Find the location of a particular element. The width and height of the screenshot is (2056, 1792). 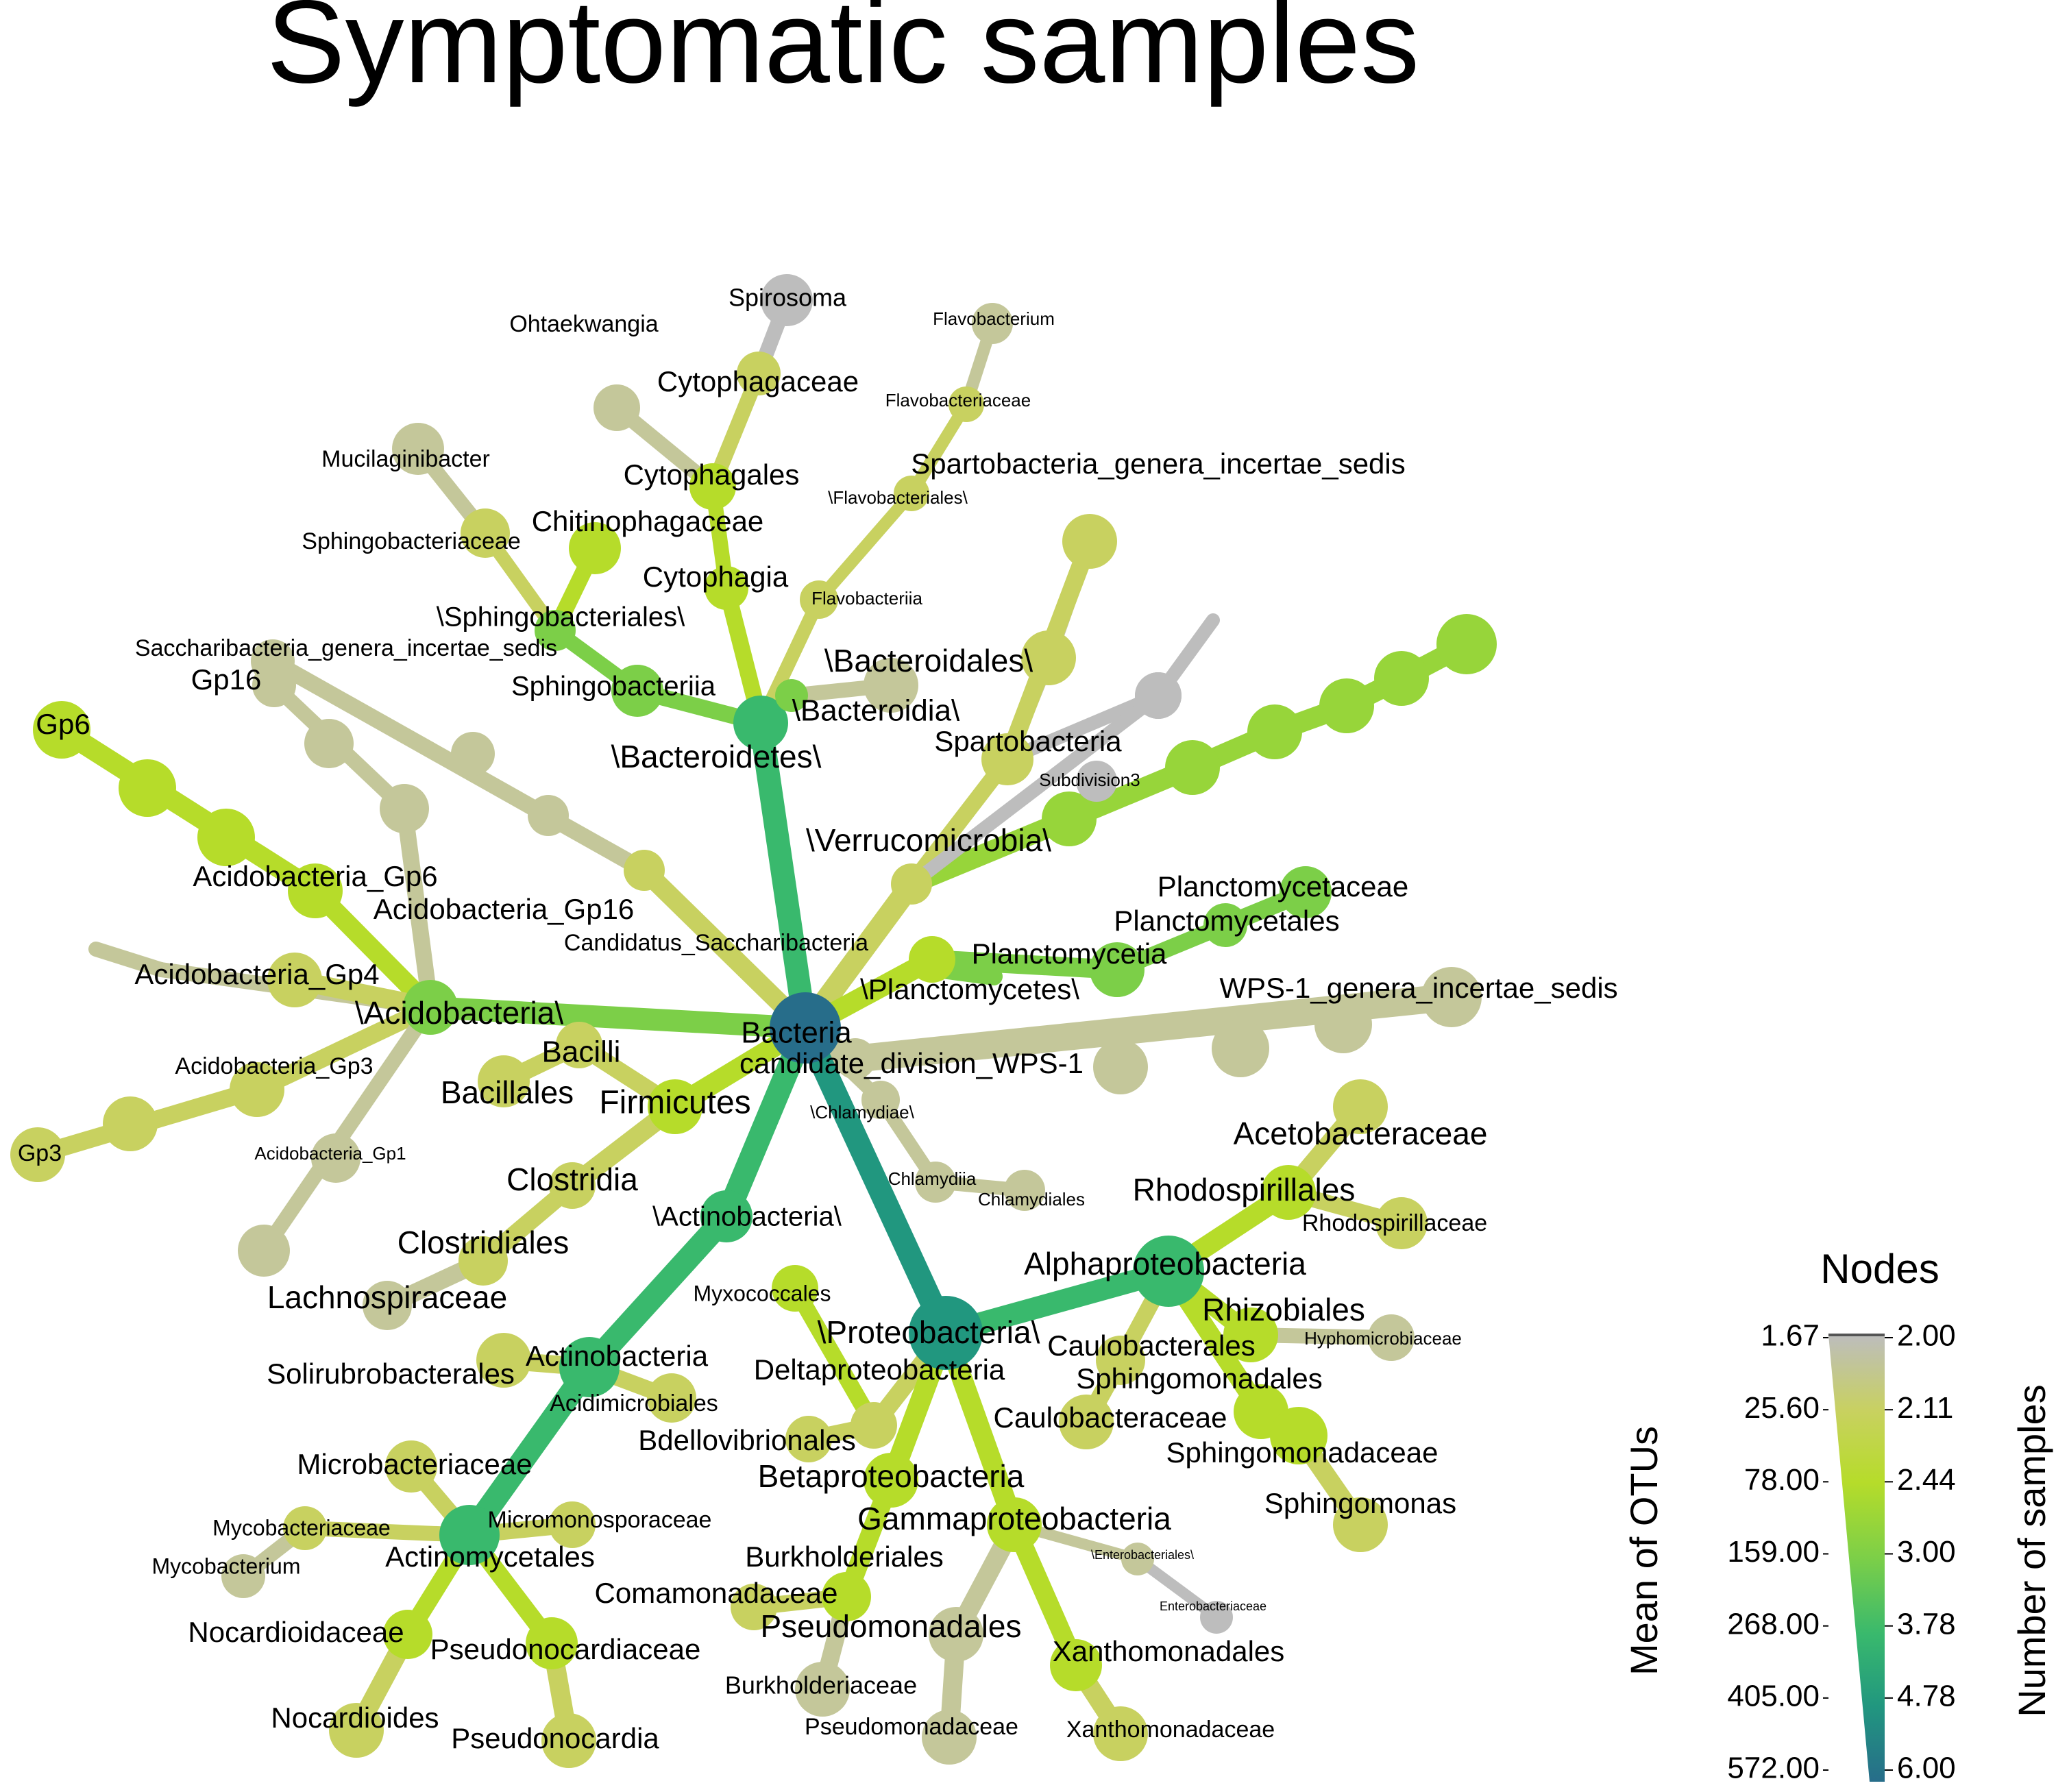

tree-node-gp3_class is located at coordinates (257, 1089).